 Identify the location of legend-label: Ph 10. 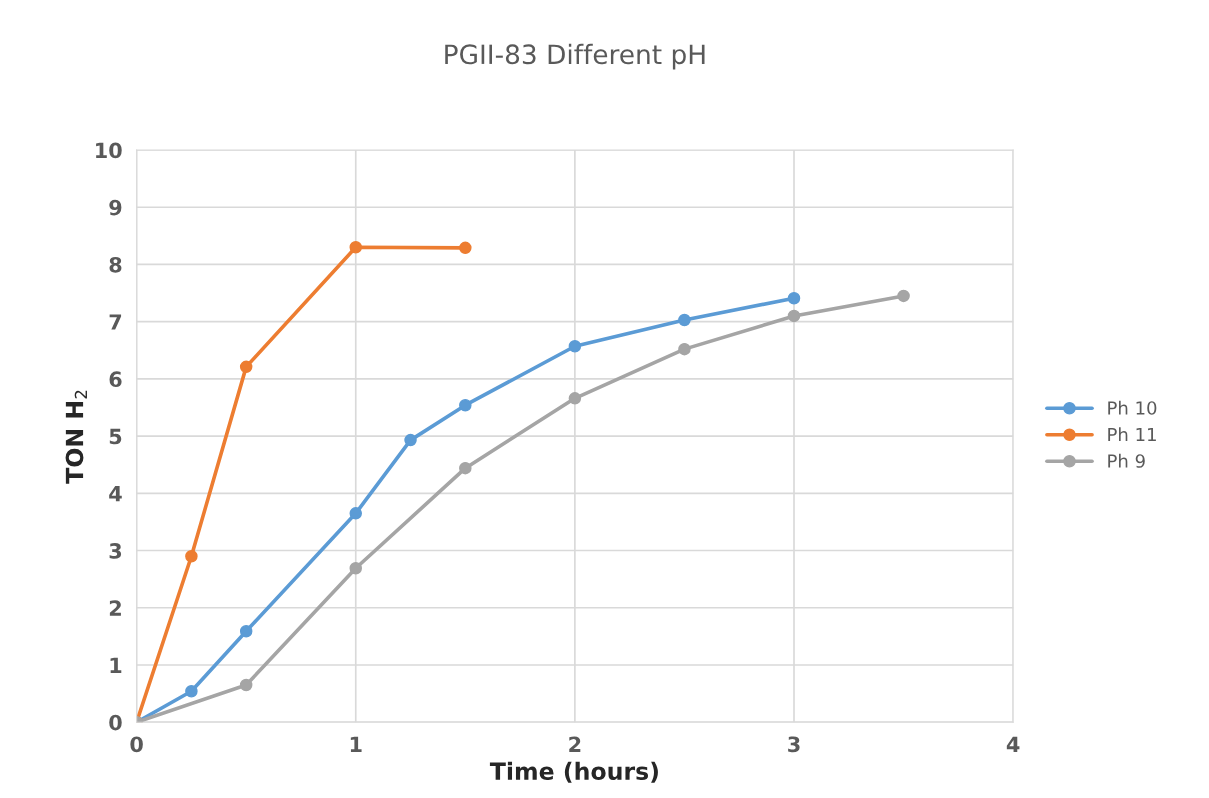
(1132, 407).